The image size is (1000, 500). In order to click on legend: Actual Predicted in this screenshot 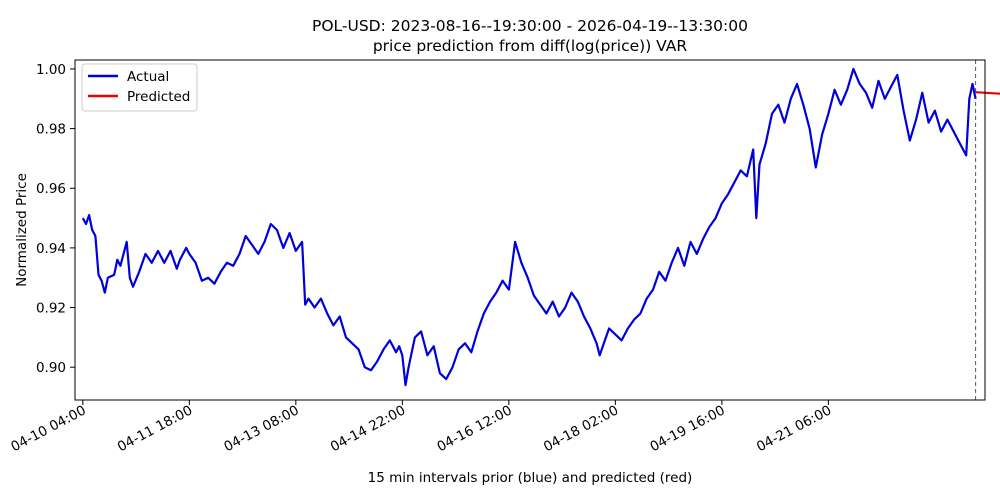, I will do `click(139, 87)`.